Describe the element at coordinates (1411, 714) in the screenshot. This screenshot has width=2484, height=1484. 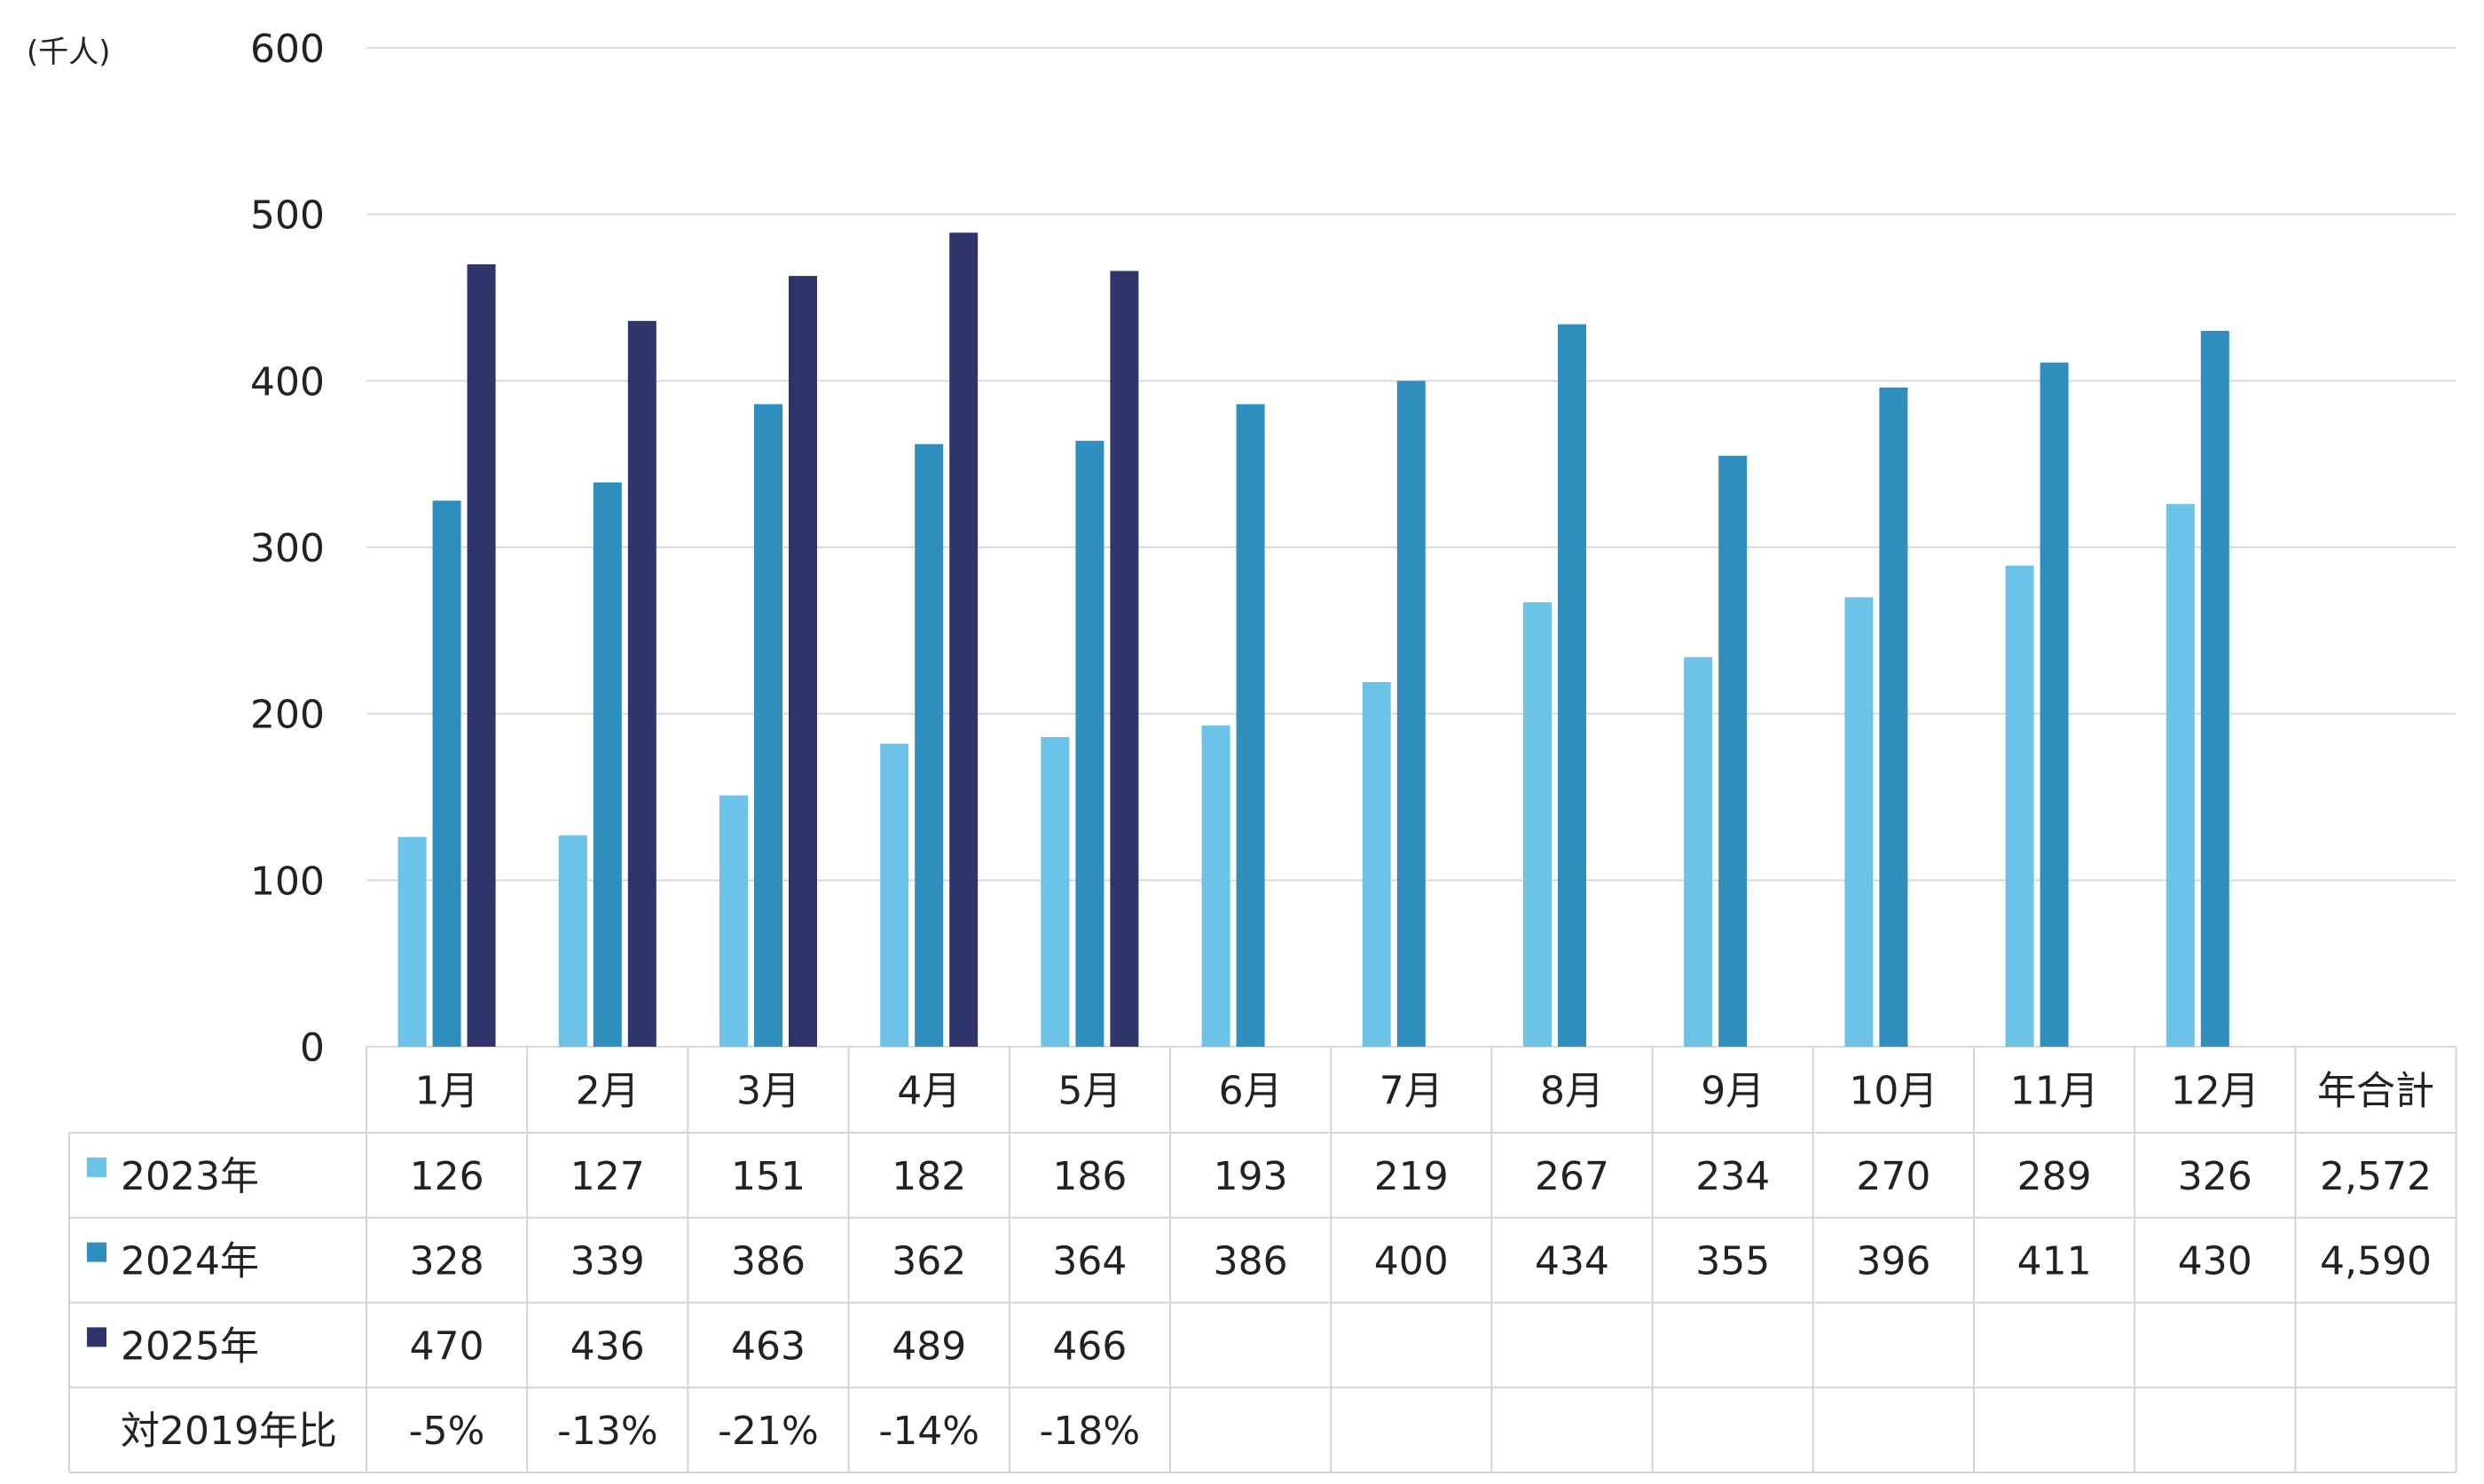
I see `bar-2024年-7月` at that location.